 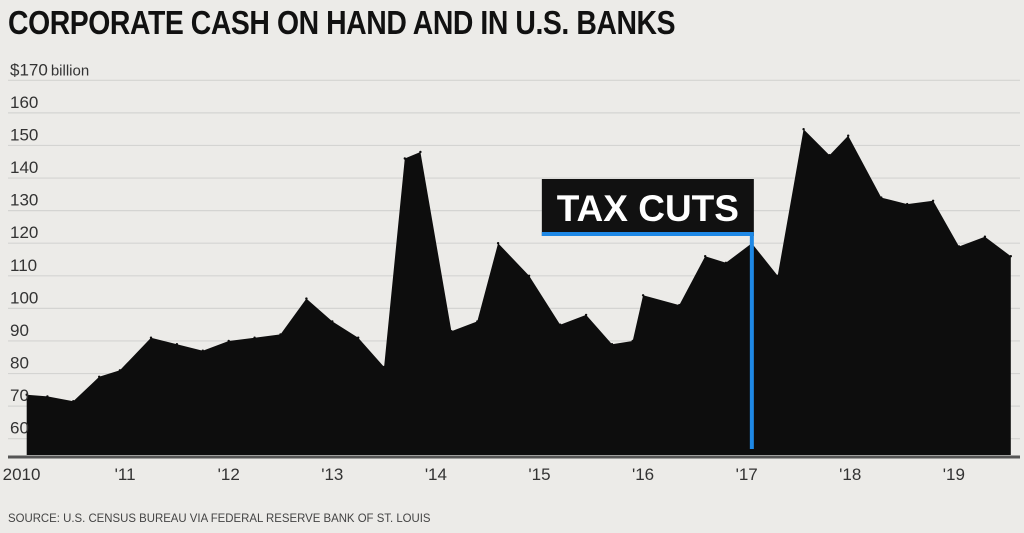 What do you see at coordinates (850, 474) in the screenshot?
I see `x-tick-label-2018: '18` at bounding box center [850, 474].